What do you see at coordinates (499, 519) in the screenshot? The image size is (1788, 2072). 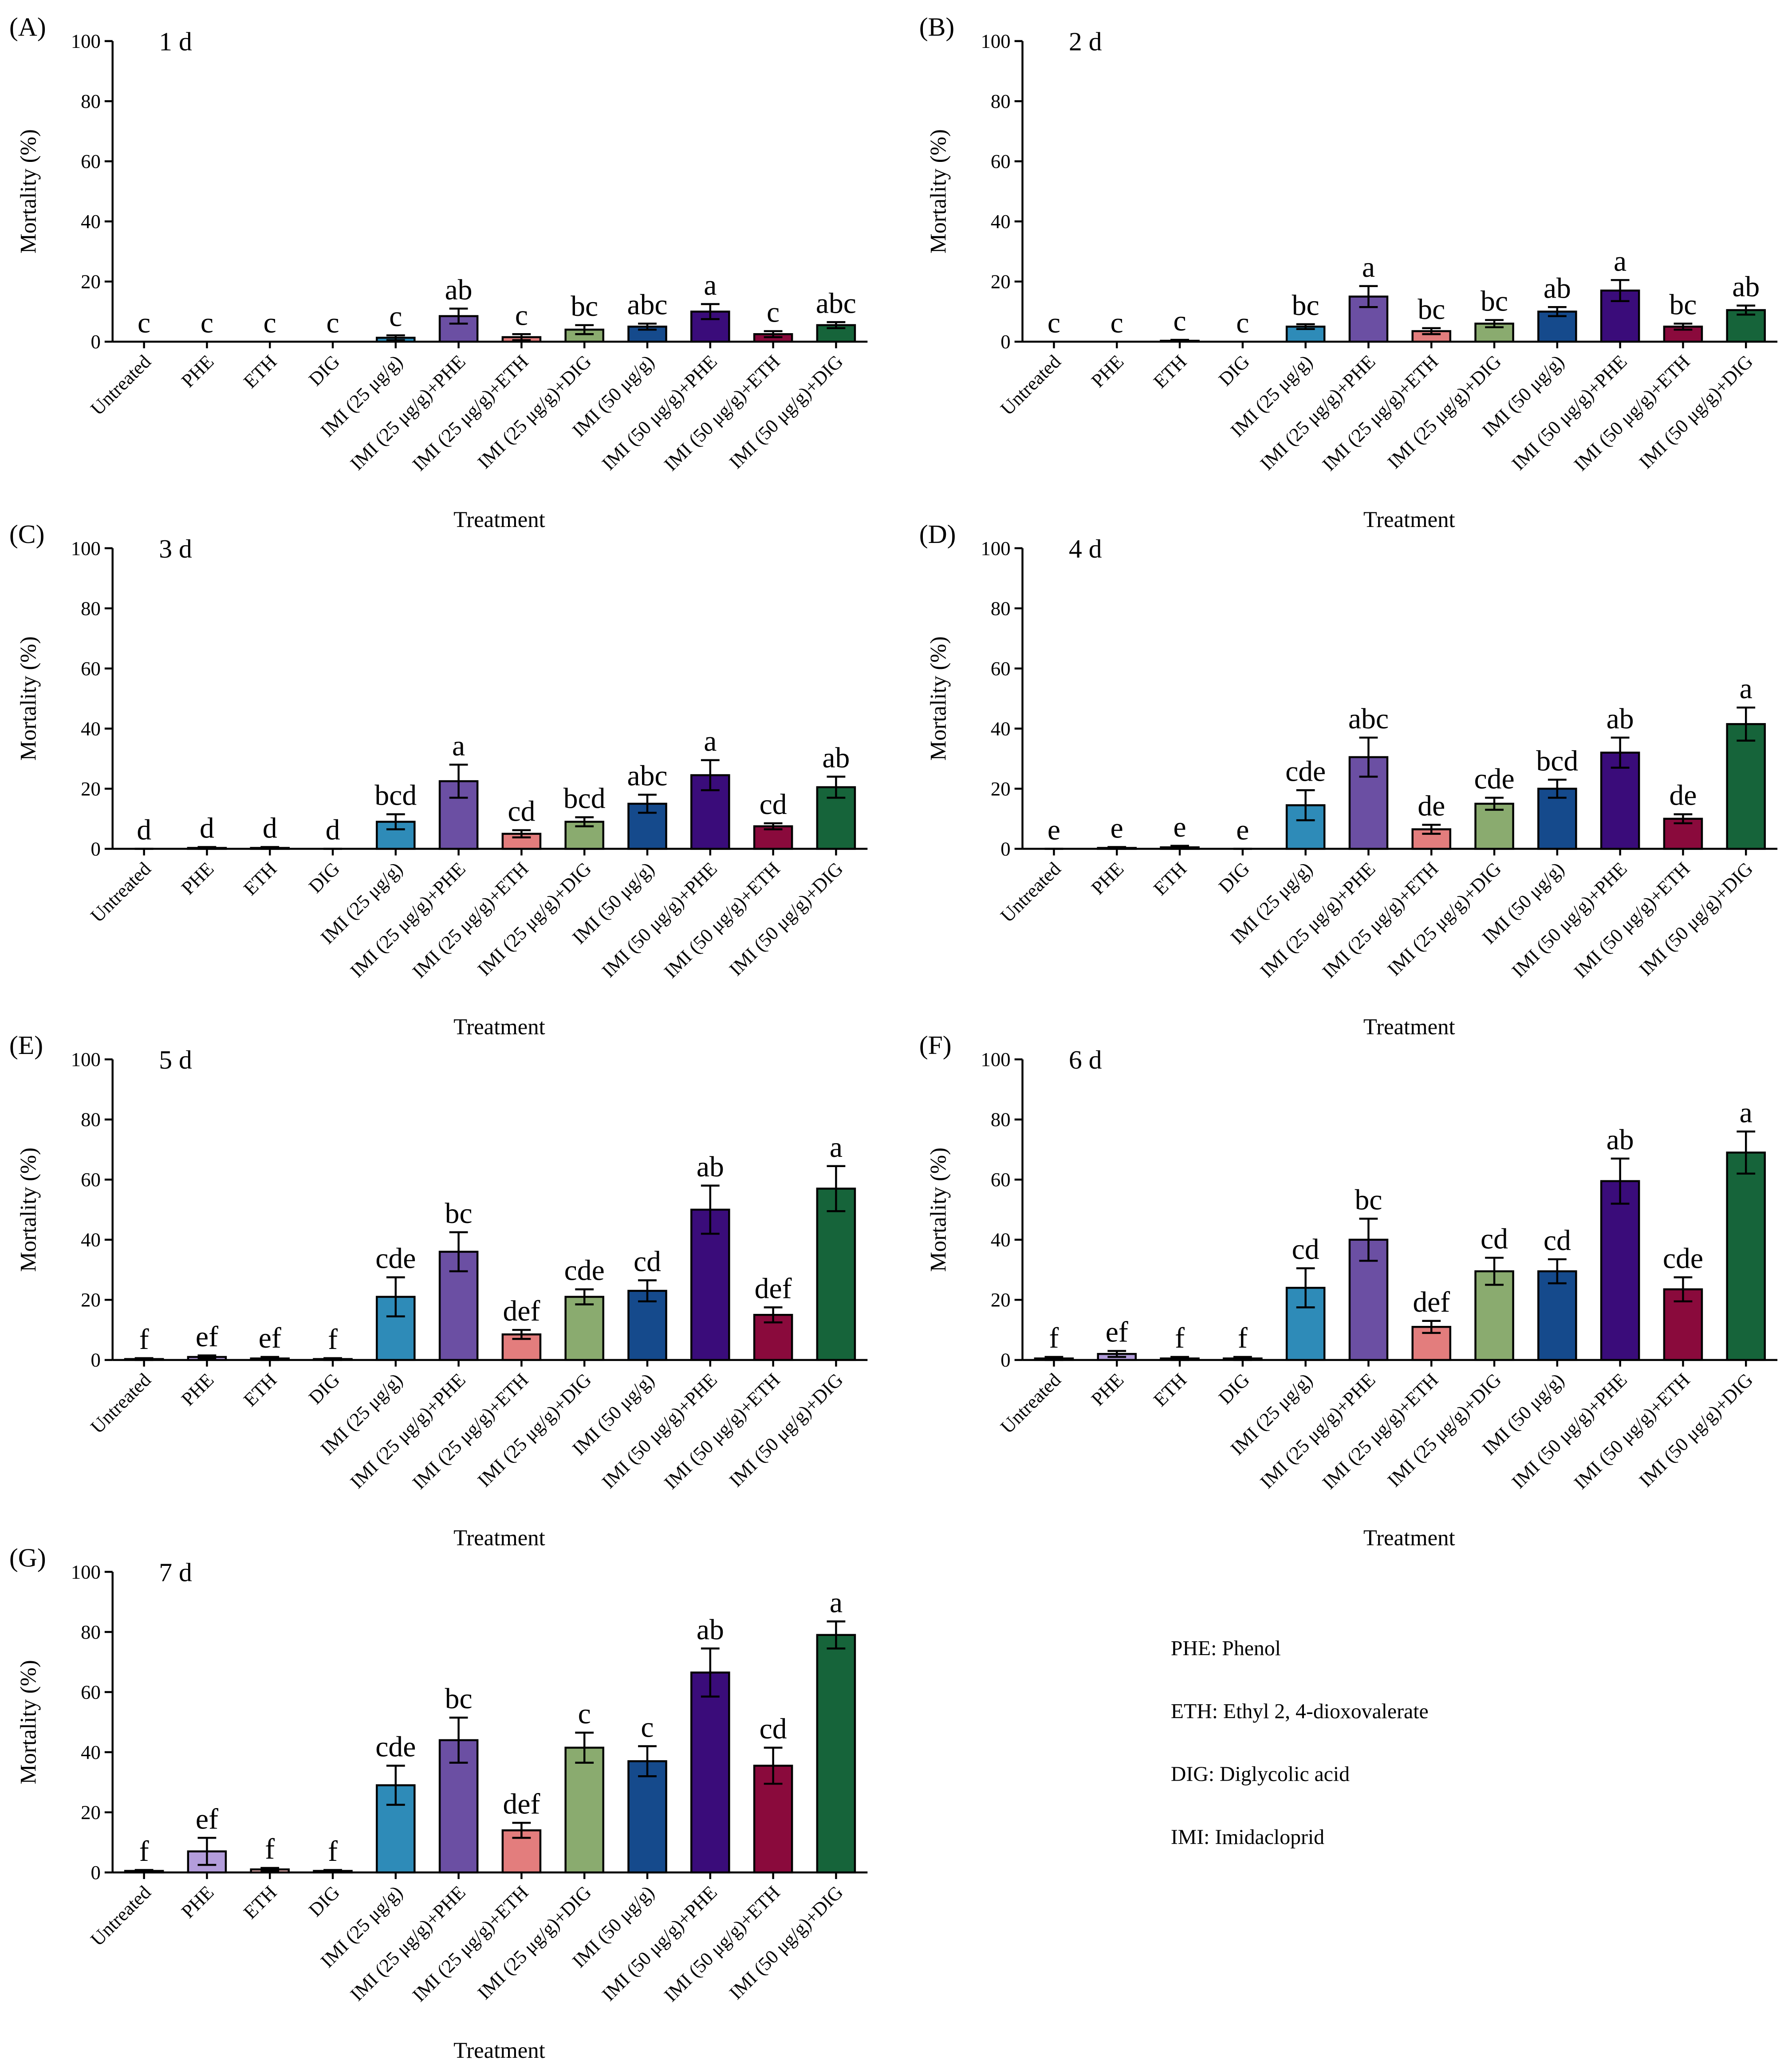 I see `x-axis-label: Treatment` at bounding box center [499, 519].